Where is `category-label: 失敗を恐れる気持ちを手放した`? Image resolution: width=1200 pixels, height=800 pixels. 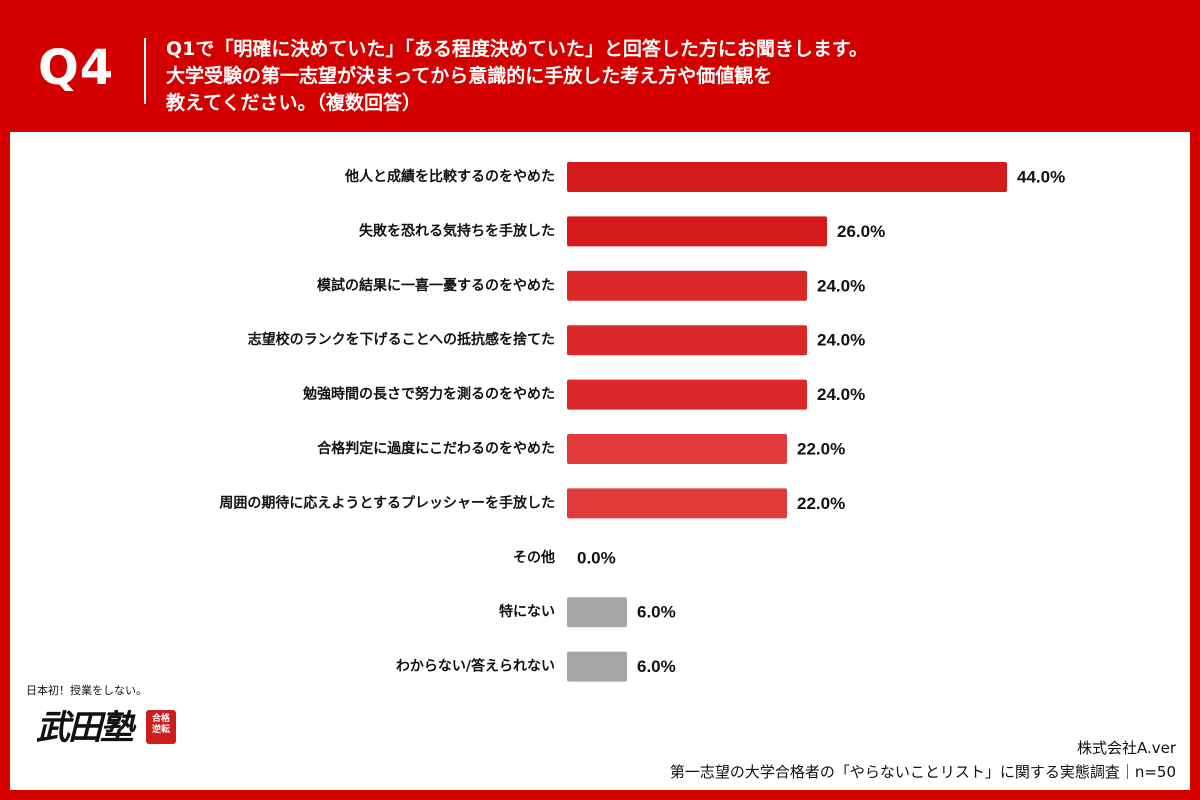 category-label: 失敗を恐れる気持ちを手放した is located at coordinates (457, 230).